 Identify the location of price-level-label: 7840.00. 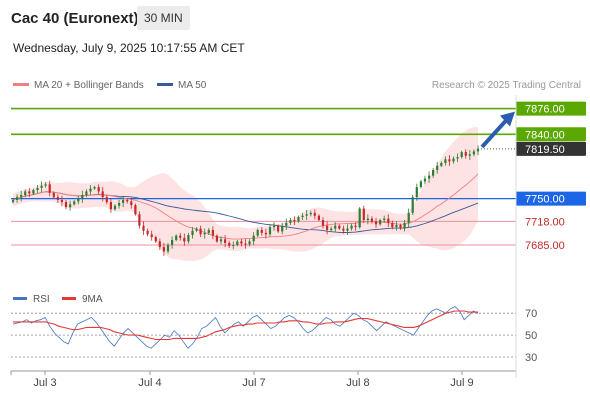
(545, 135).